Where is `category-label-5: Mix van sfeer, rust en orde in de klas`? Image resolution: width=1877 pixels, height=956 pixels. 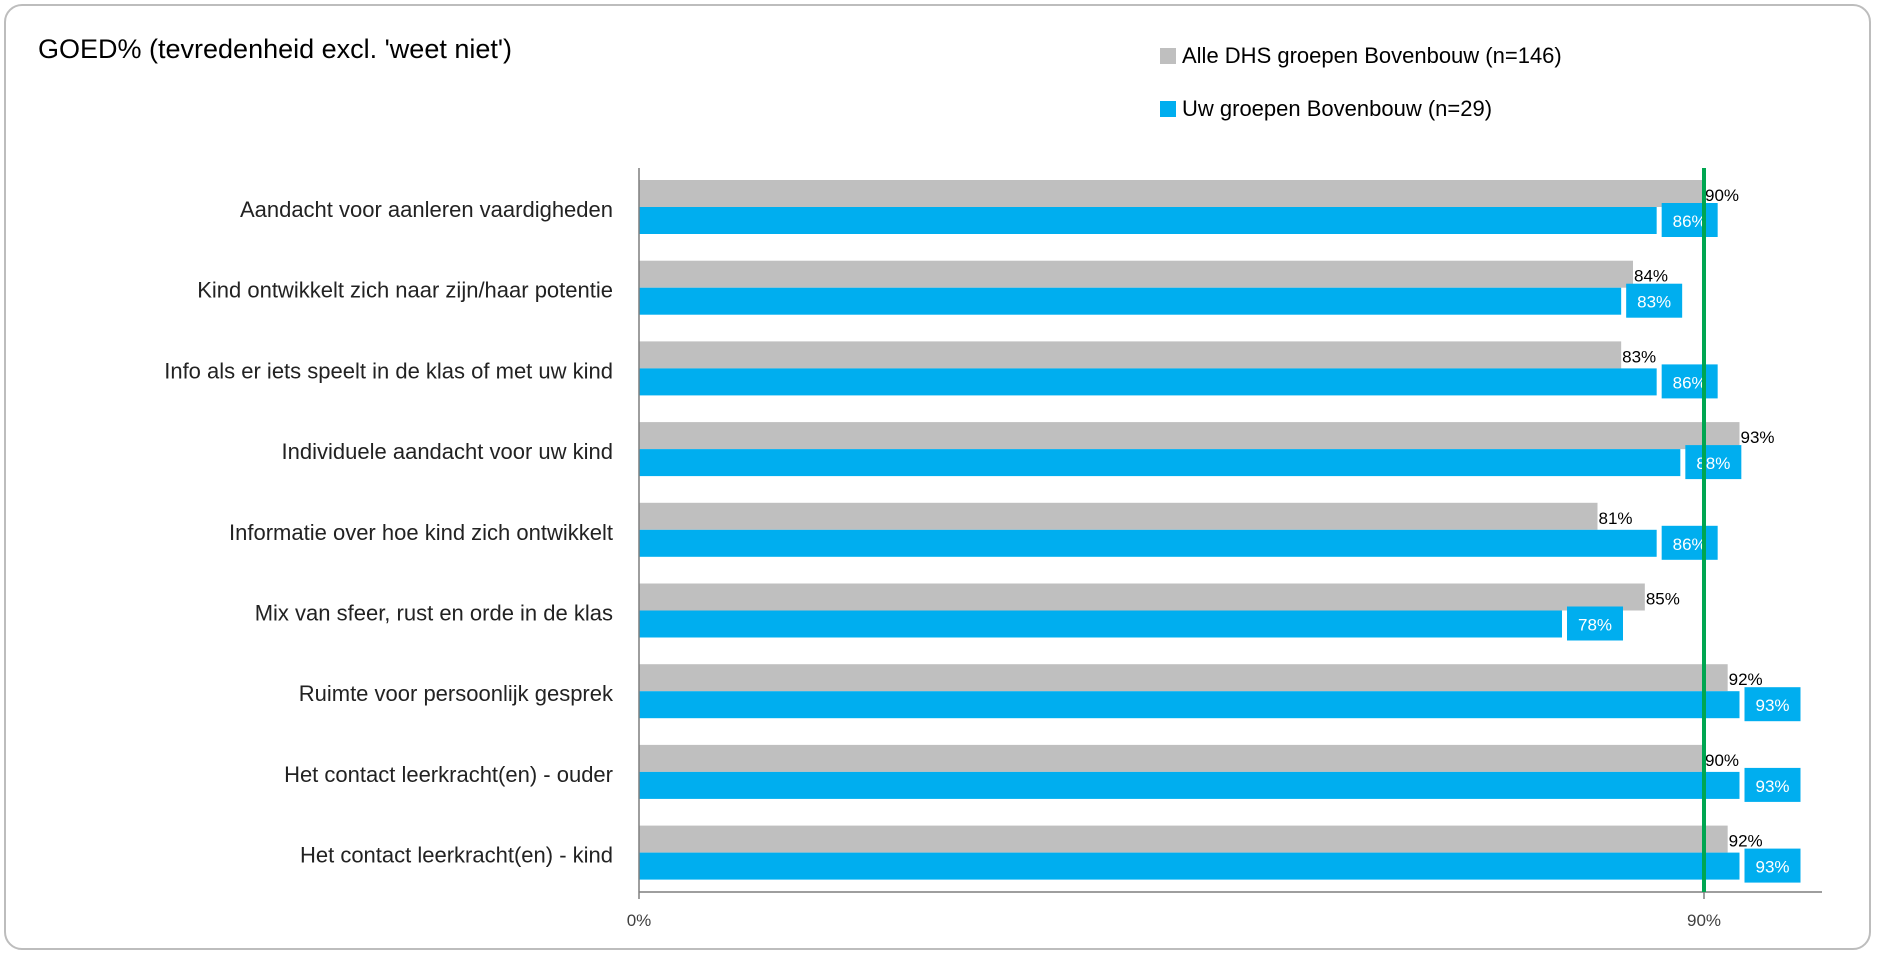
category-label-5: Mix van sfeer, rust en orde in de klas is located at coordinates (434, 613).